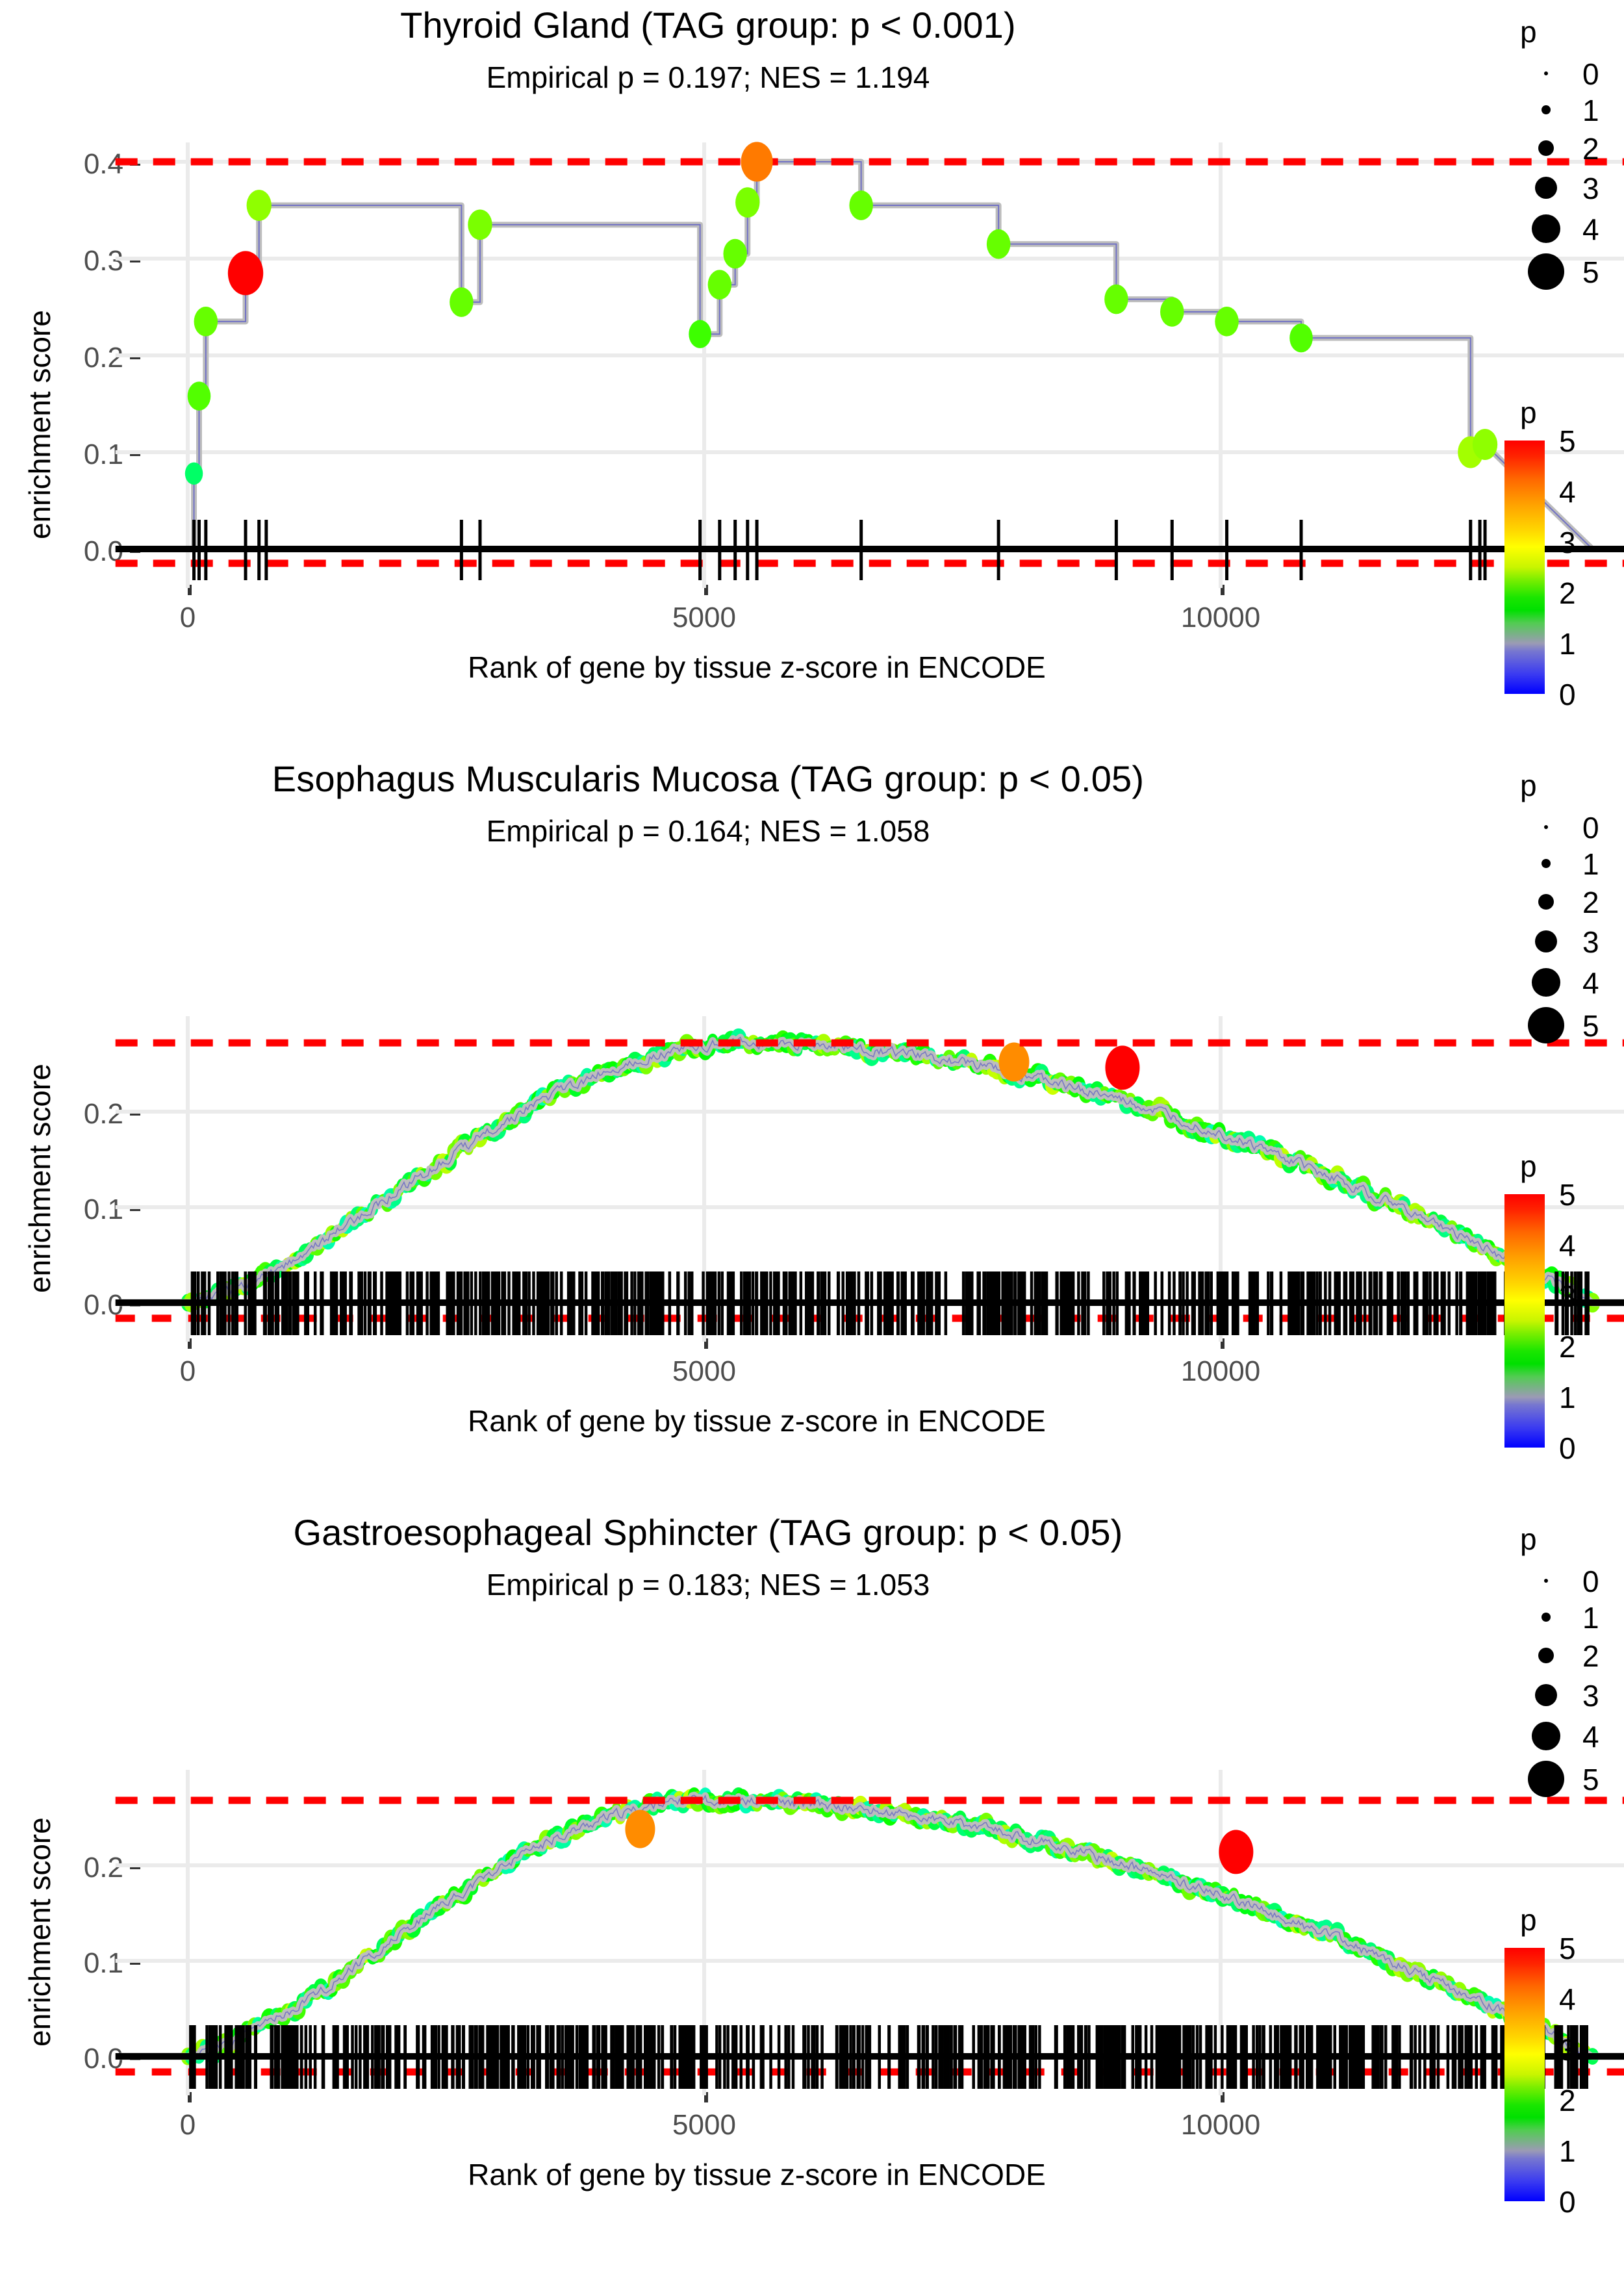 This screenshot has height=2274, width=1624. What do you see at coordinates (1590, 983) in the screenshot?
I see `size-legend-label: 4` at bounding box center [1590, 983].